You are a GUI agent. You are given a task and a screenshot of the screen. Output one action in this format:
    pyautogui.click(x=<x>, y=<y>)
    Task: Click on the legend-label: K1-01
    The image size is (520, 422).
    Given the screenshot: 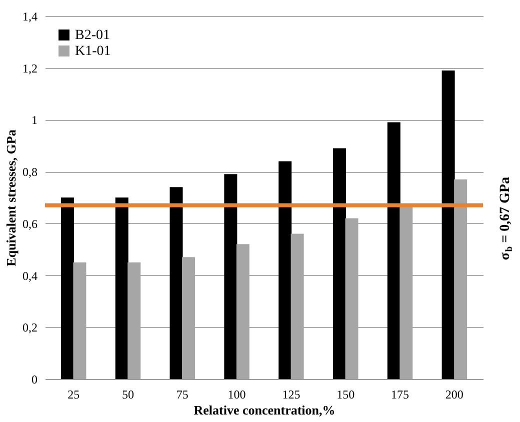 What is the action you would take?
    pyautogui.click(x=93, y=51)
    